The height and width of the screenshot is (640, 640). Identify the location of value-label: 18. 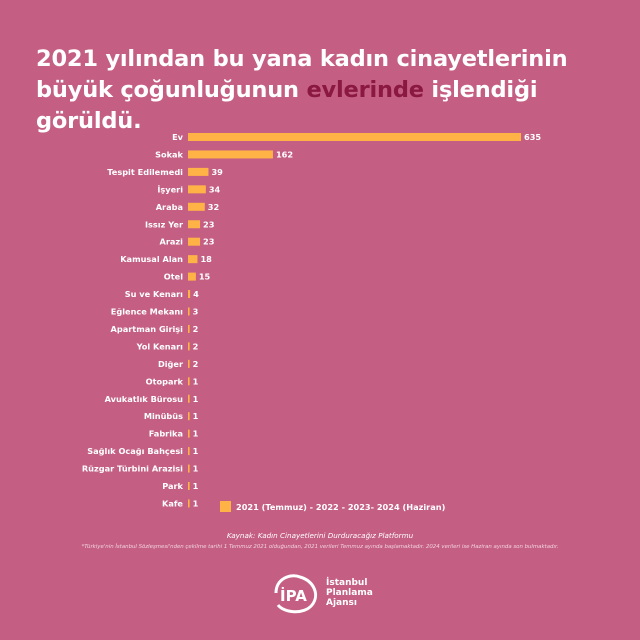
(206, 259).